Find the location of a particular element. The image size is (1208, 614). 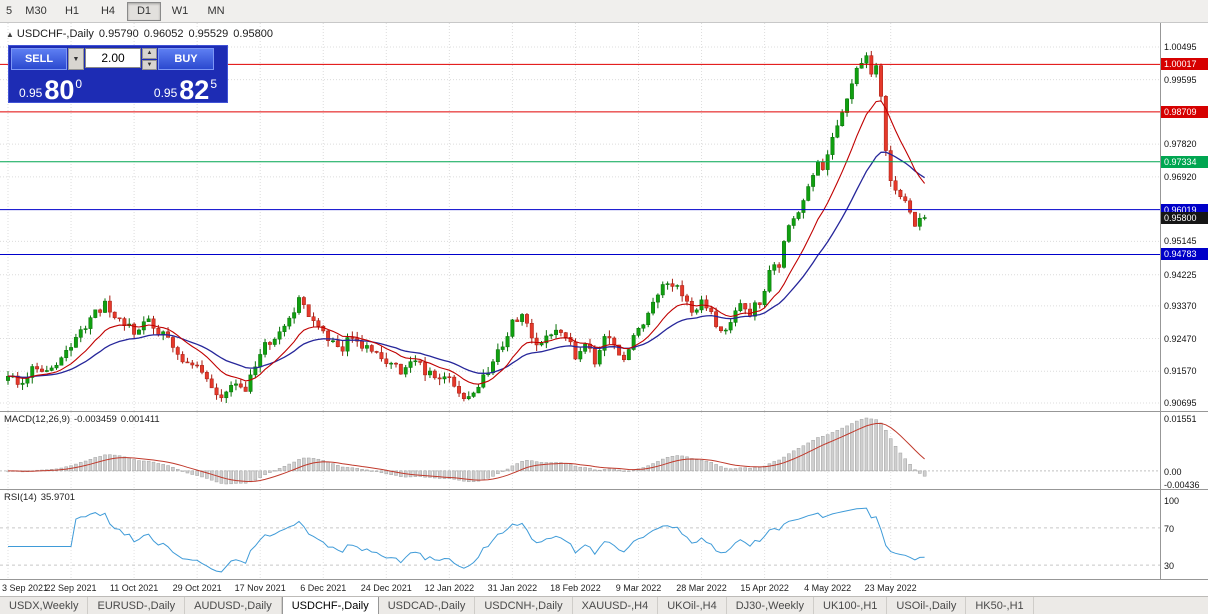

date-label: 29 Oct 2021 is located at coordinates (197, 588).